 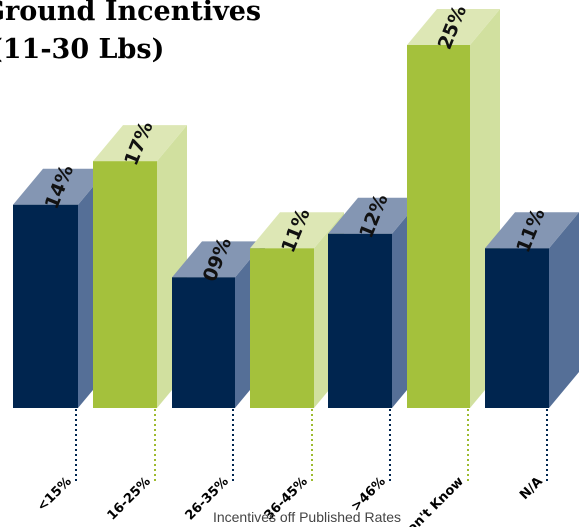 I want to click on x-axis-label: Incentives off Published Rates, so click(x=307, y=517).